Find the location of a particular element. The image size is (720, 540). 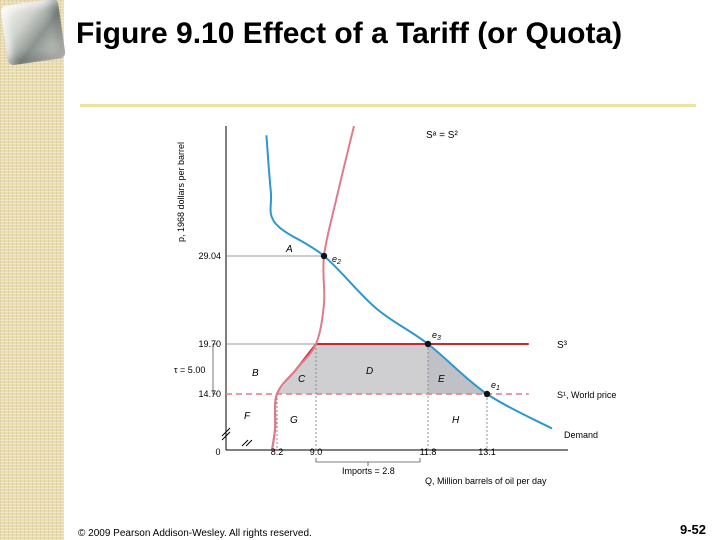

area-label-c: C is located at coordinates (302, 379).